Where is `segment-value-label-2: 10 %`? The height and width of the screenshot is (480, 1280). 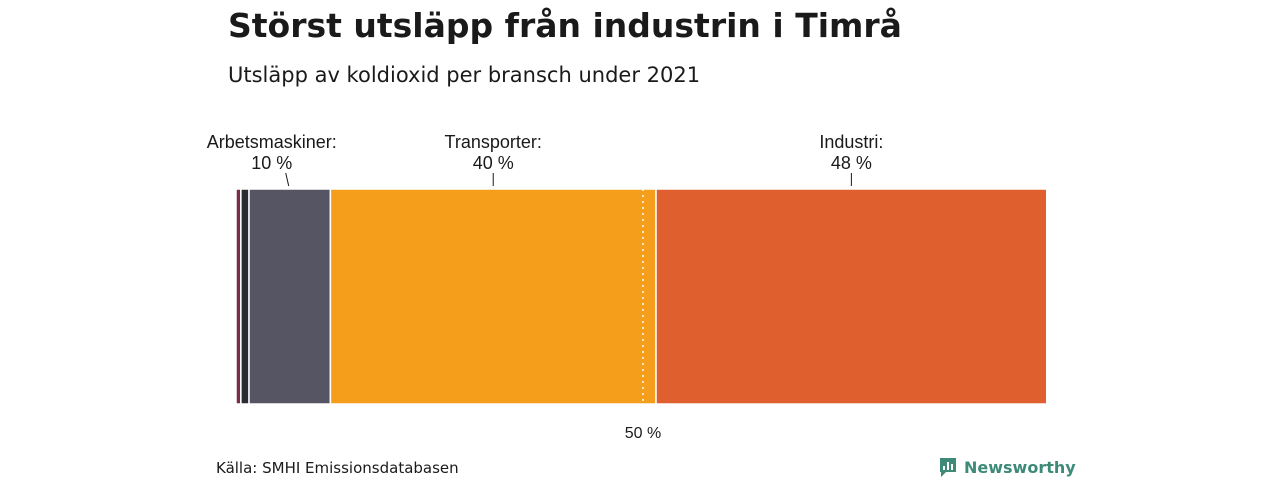 segment-value-label-2: 10 % is located at coordinates (271, 163).